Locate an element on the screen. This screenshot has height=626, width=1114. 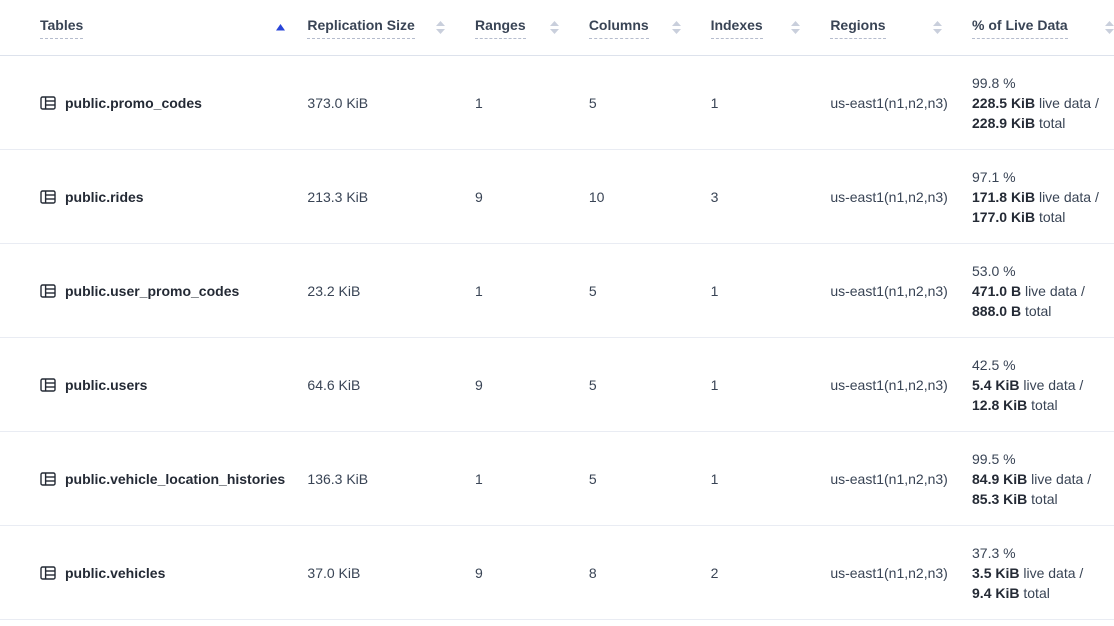
table-name-link: public.vehicles is located at coordinates (115, 572).